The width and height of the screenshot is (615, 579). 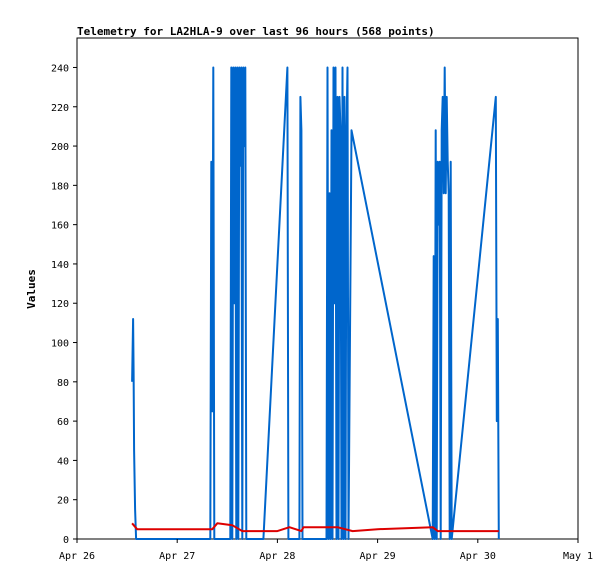 I want to click on y-tick-label: 0, so click(x=66, y=540).